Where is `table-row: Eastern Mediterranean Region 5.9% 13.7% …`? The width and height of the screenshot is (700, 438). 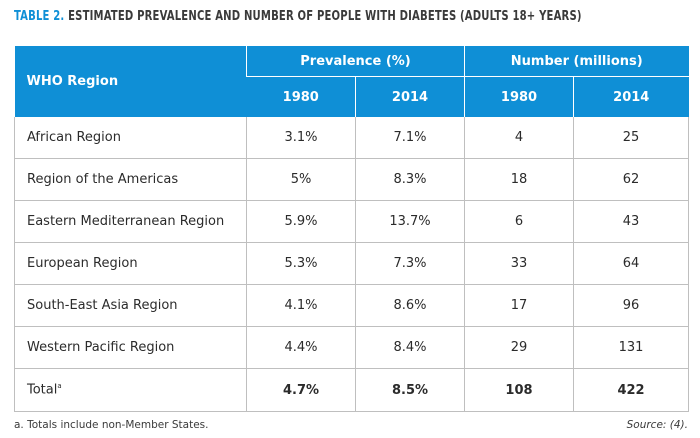 table-row: Eastern Mediterranean Region 5.9% 13.7% … is located at coordinates (352, 221).